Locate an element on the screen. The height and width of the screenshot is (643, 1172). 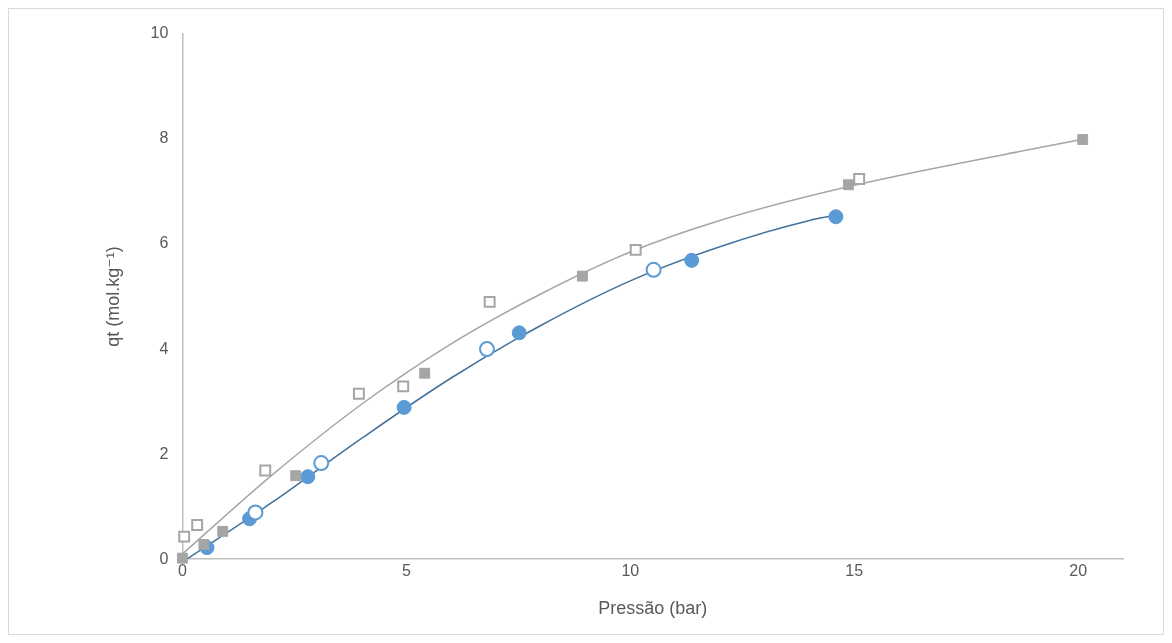
y-tick-label: 2 is located at coordinates (164, 453).